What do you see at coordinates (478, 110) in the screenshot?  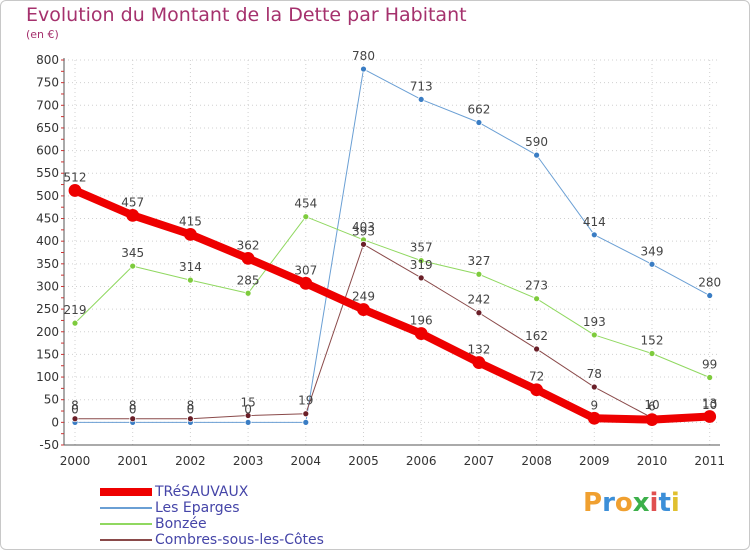 I see `data-label: 662` at bounding box center [478, 110].